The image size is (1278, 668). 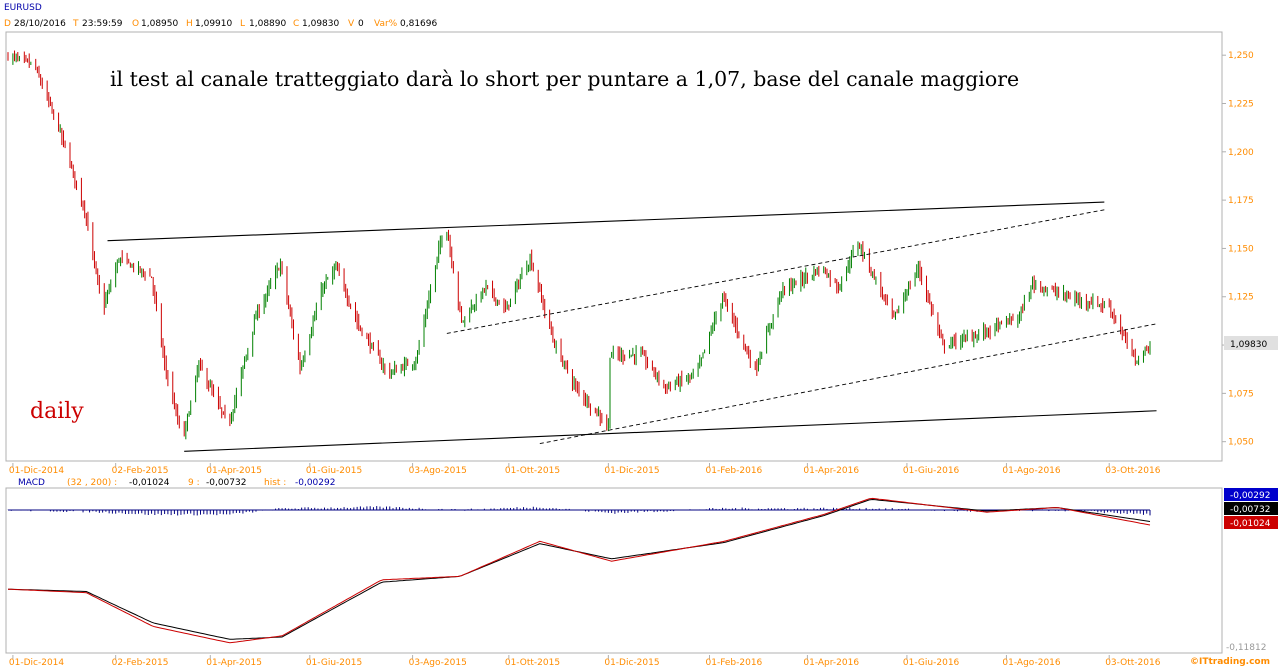 What do you see at coordinates (315, 483) in the screenshot?
I see `hist-value: -0,00292` at bounding box center [315, 483].